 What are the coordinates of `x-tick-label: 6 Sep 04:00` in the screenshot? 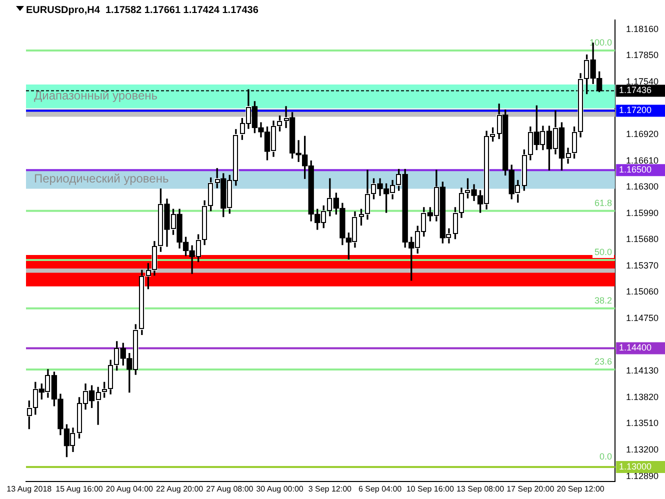 It's located at (380, 489).